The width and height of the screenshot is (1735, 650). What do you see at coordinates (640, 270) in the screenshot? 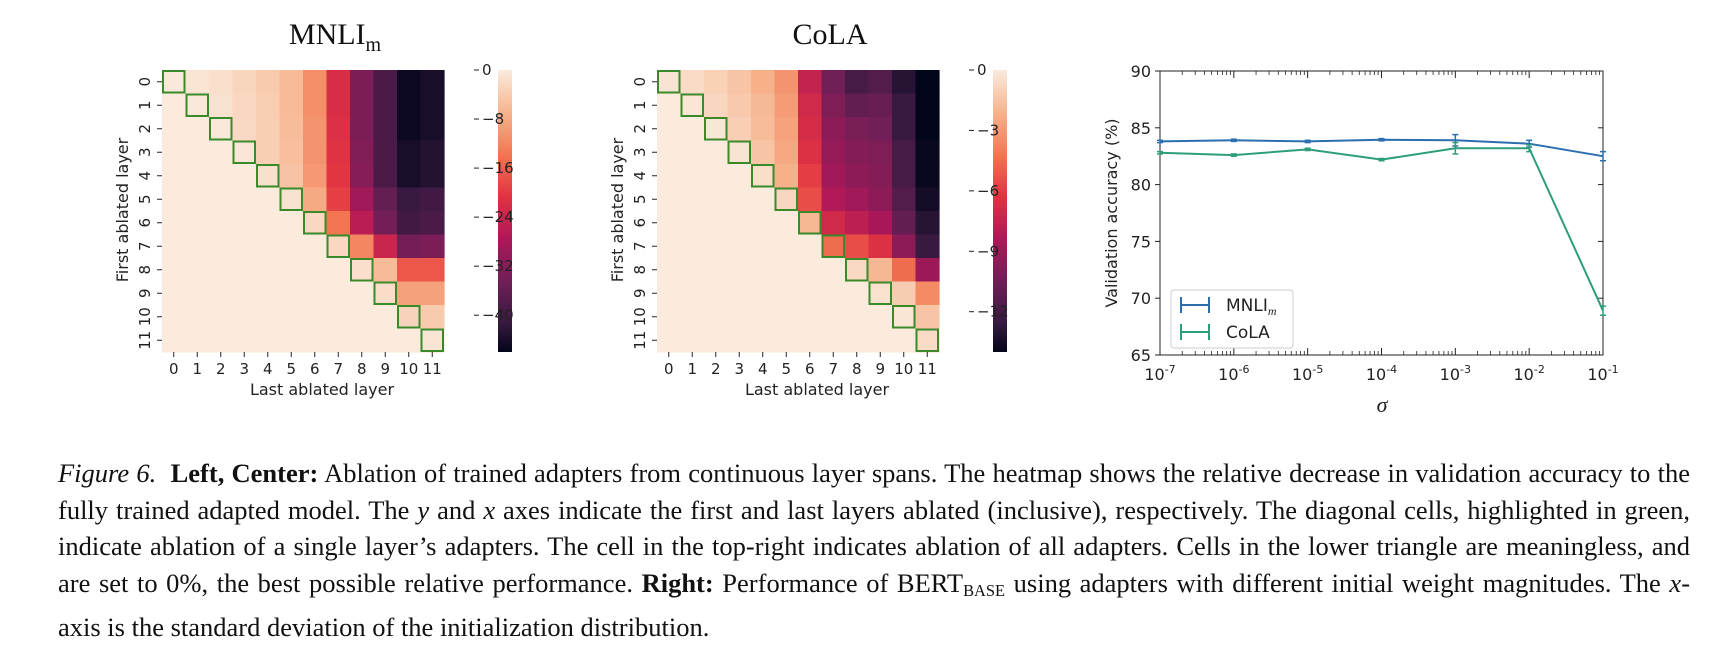
I see `y-tick-label-8: 8` at bounding box center [640, 270].